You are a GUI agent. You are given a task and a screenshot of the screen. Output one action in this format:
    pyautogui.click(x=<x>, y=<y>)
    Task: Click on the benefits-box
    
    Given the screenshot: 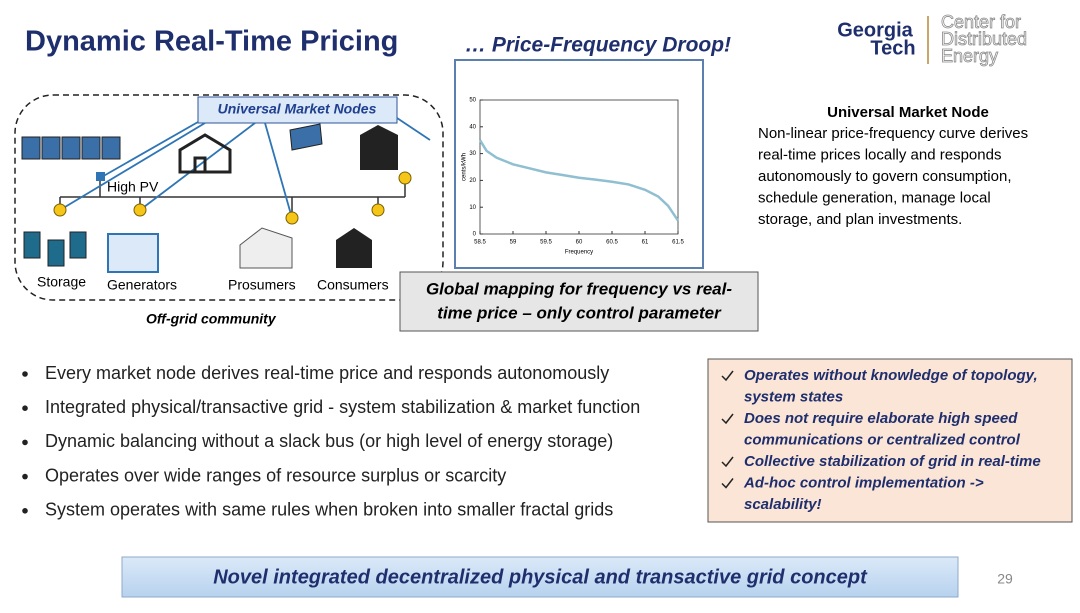 What is the action you would take?
    pyautogui.click(x=890, y=440)
    